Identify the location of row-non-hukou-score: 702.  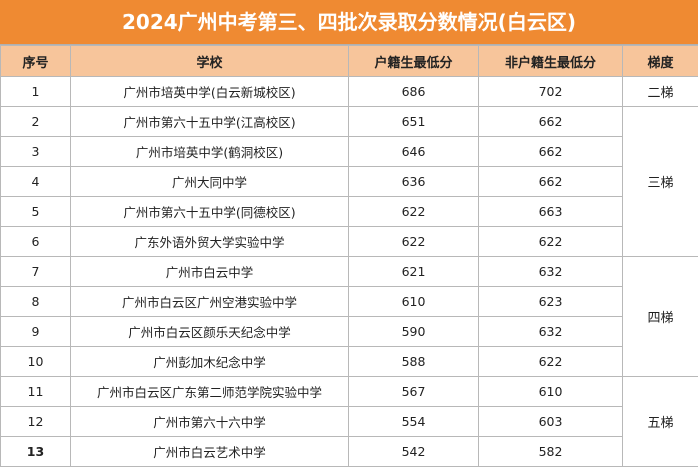
(550, 91).